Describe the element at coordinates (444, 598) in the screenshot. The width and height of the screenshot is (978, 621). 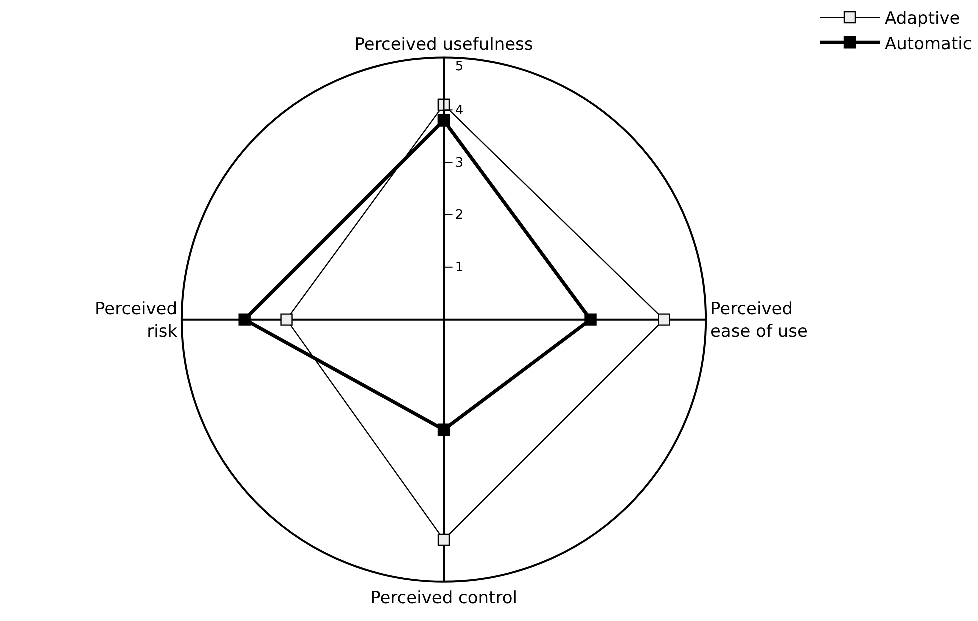
I see `spoke-label: Perceived control` at that location.